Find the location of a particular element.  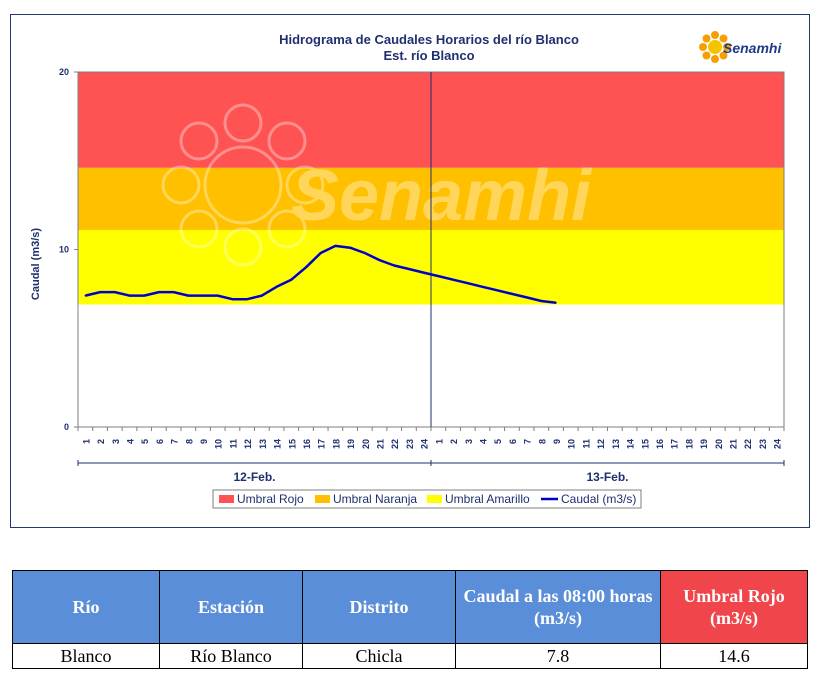

series-layer is located at coordinates (320, 274).